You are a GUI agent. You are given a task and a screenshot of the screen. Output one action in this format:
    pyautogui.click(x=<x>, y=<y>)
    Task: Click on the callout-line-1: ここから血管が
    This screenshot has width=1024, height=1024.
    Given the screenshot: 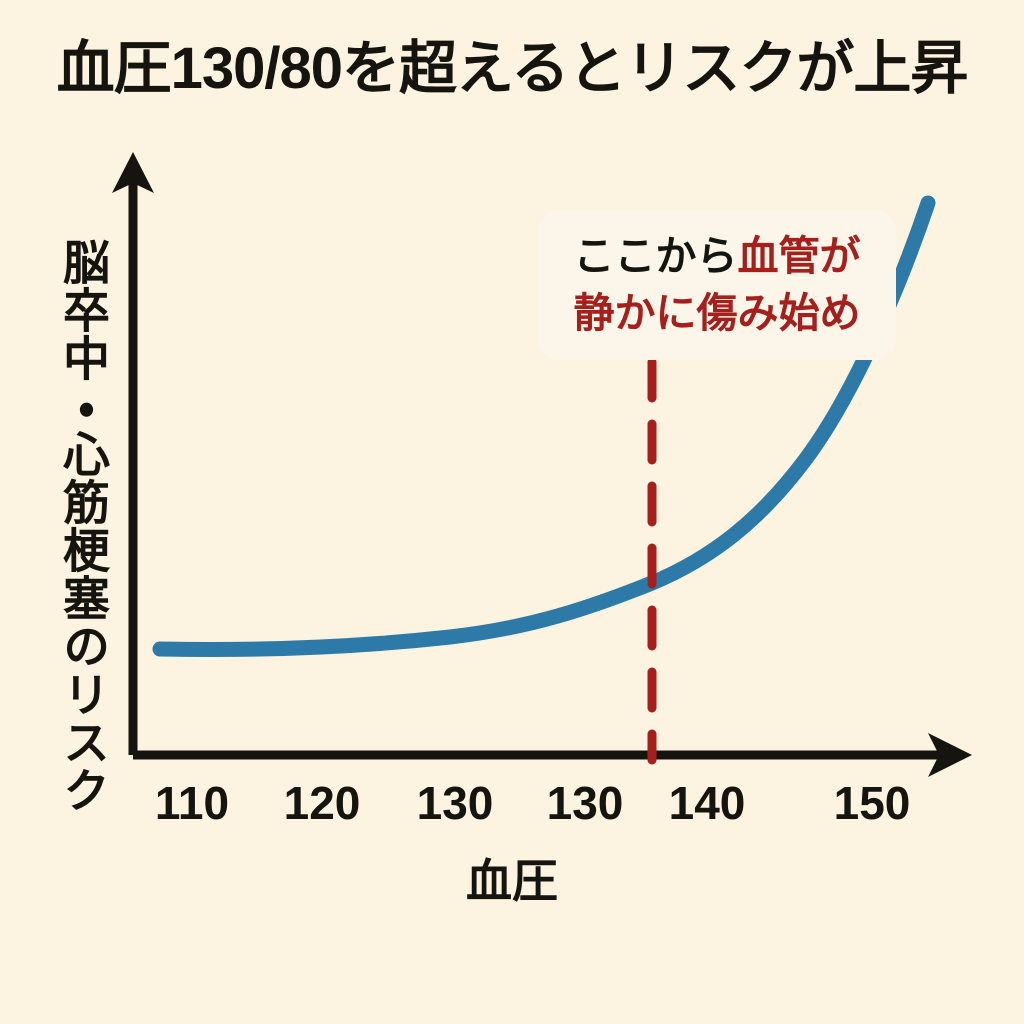 What is the action you would take?
    pyautogui.click(x=717, y=256)
    